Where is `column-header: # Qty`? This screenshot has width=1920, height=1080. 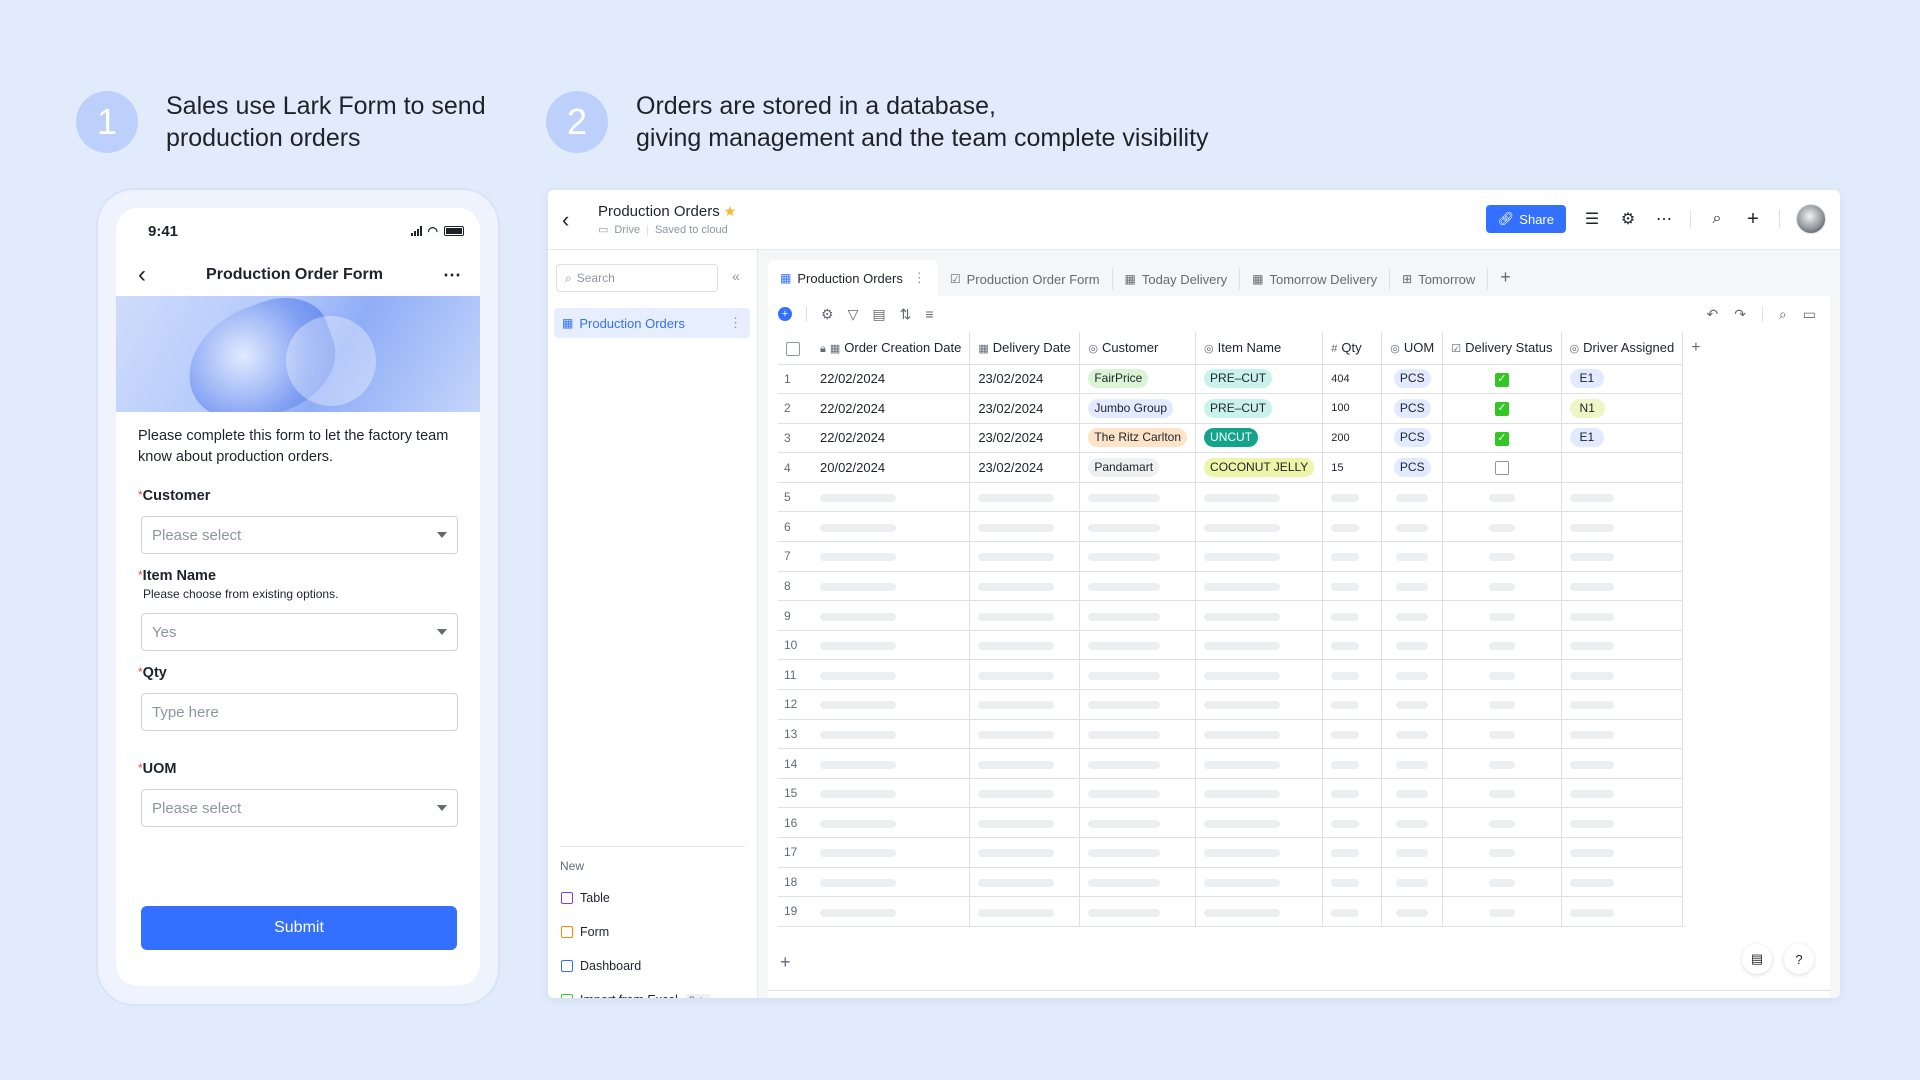 column-header: # Qty is located at coordinates (1352, 348).